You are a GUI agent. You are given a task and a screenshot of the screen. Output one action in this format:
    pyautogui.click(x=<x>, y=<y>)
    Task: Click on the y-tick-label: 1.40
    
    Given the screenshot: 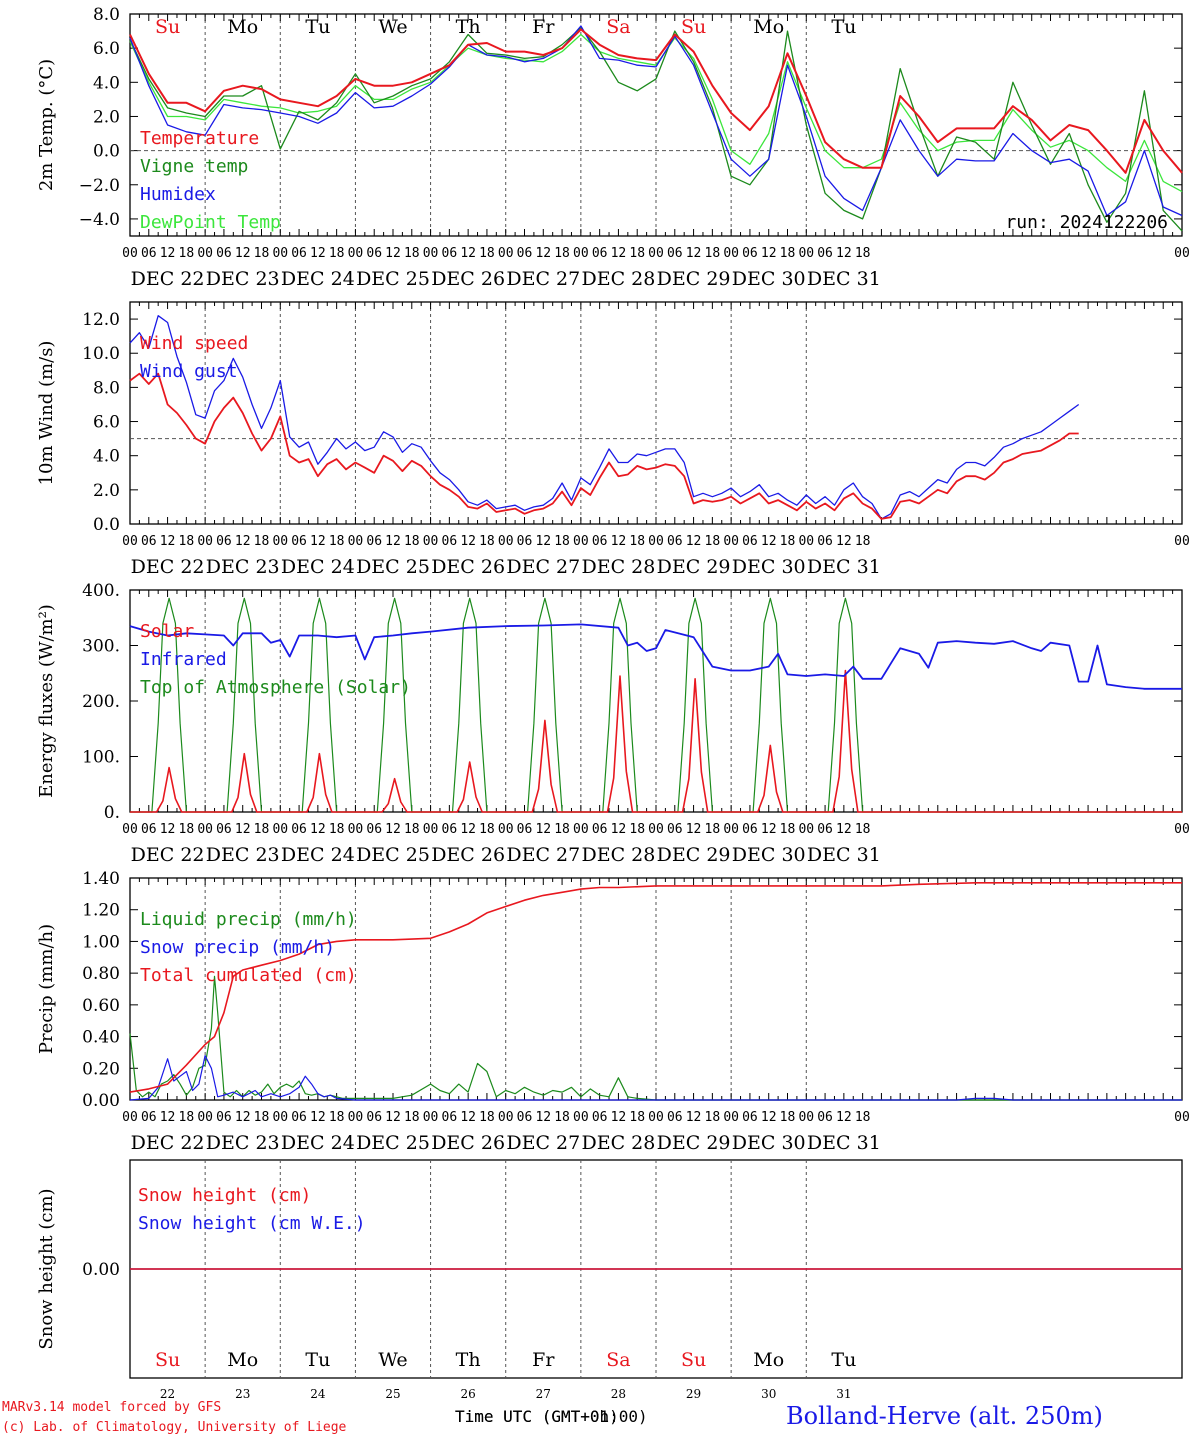 What is the action you would take?
    pyautogui.click(x=101, y=879)
    